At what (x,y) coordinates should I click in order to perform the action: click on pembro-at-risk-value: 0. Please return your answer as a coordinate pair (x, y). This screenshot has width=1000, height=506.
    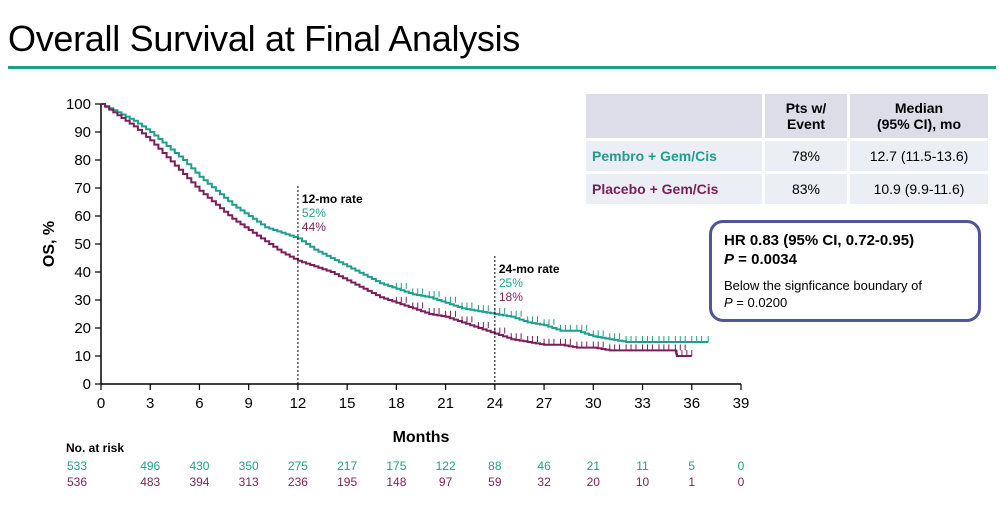
    Looking at the image, I should click on (741, 466).